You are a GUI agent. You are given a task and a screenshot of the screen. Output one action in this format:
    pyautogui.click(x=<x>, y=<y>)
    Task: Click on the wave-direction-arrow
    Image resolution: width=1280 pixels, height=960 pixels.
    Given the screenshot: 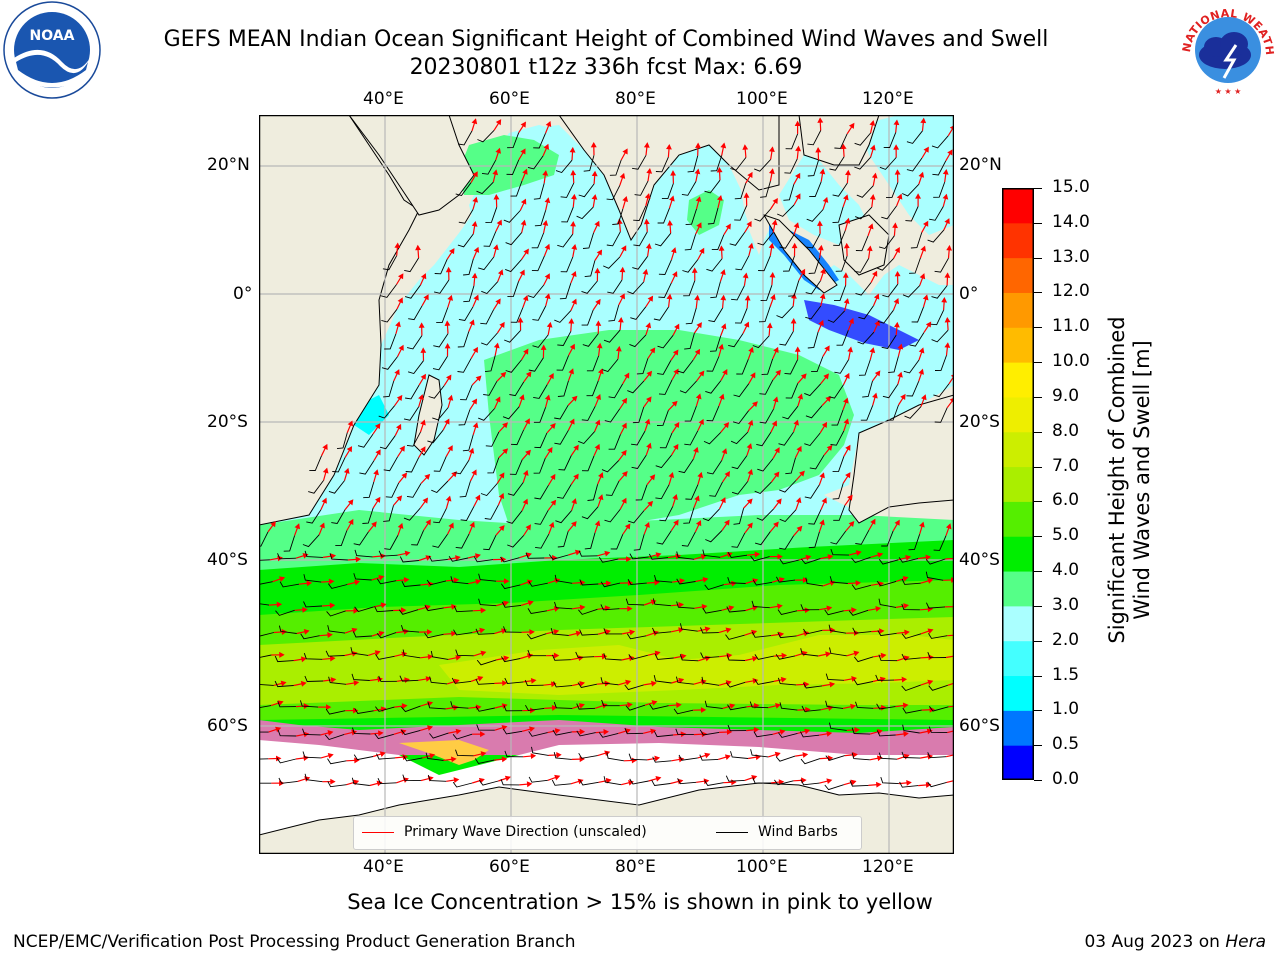 What is the action you would take?
    pyautogui.click(x=949, y=657)
    